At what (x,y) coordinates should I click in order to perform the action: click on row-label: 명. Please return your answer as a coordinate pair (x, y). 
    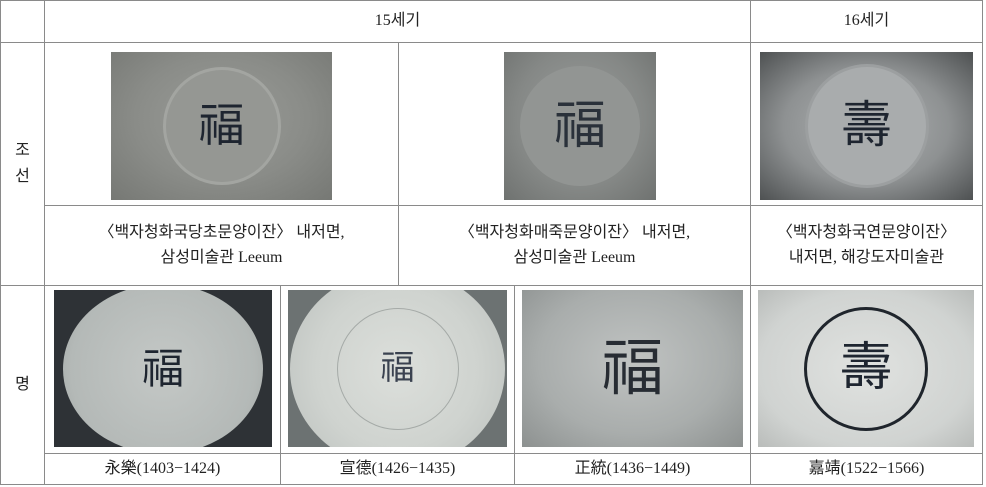
    Looking at the image, I should click on (22, 385).